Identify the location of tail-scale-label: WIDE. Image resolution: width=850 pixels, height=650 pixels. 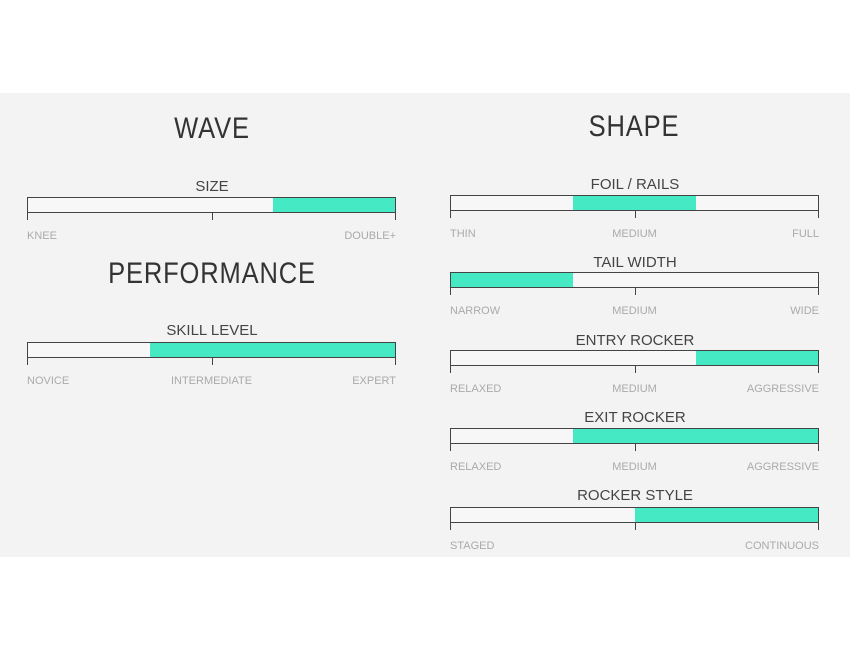
(804, 311).